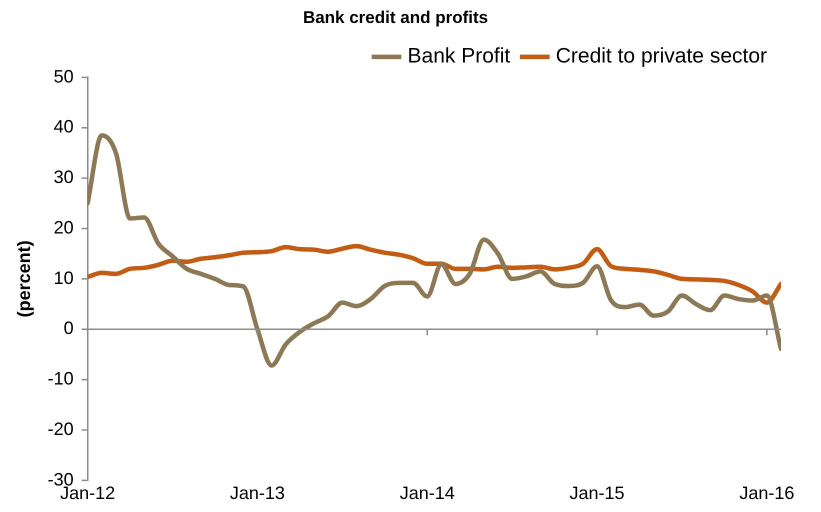  I want to click on y-tick-label: 10, so click(64, 278).